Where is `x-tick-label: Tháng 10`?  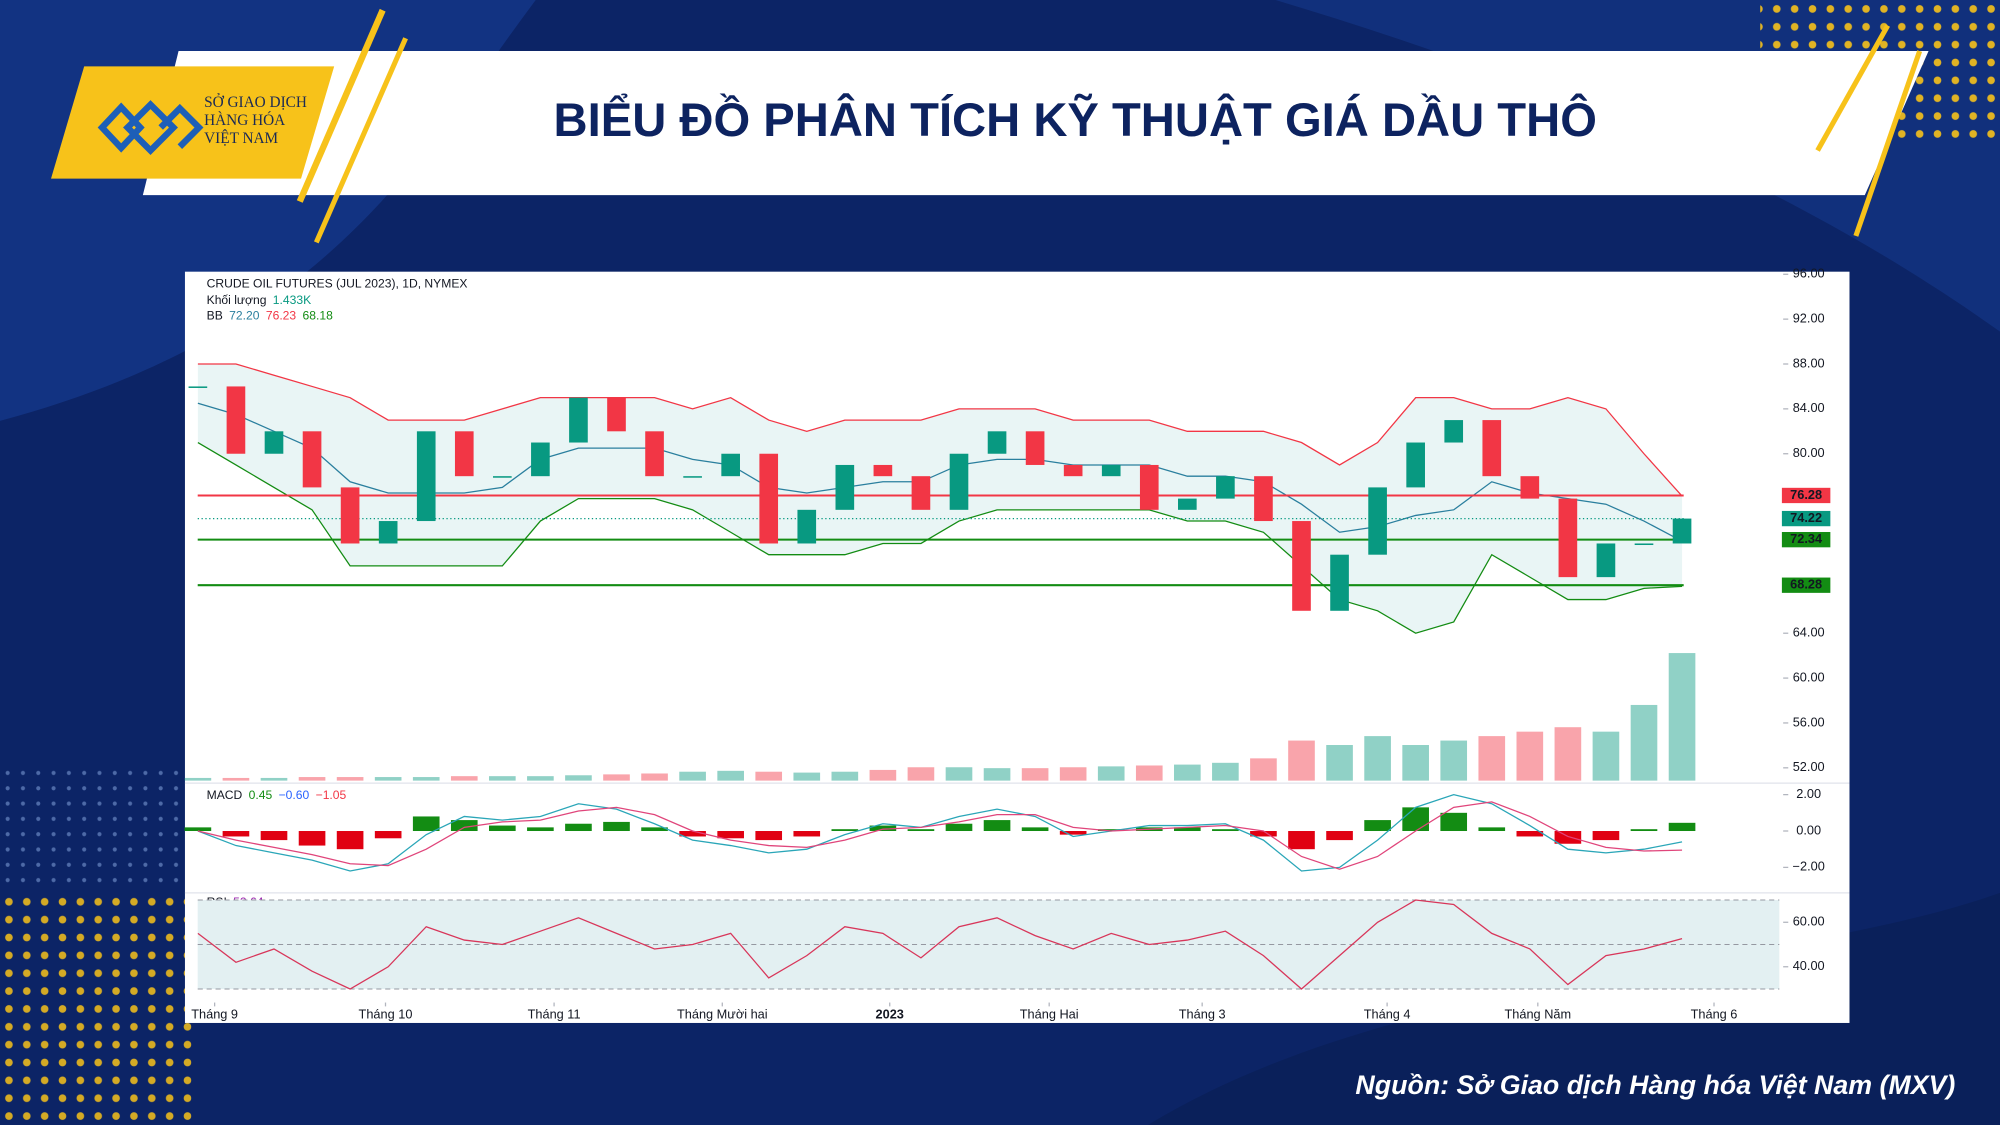
x-tick-label: Tháng 10 is located at coordinates (386, 1014).